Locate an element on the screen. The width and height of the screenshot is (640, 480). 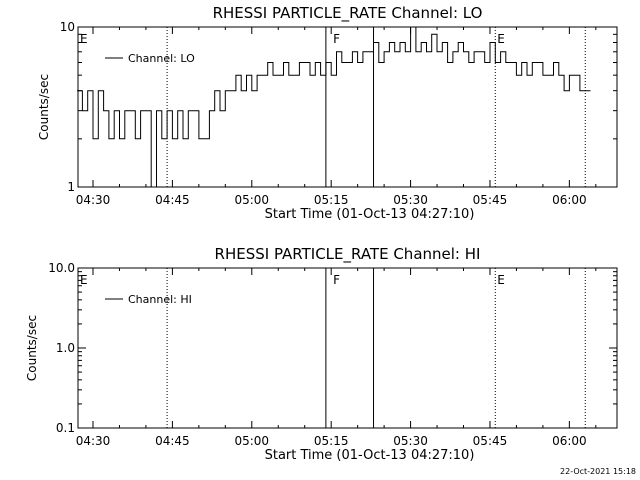
legend-label: Channel: HI is located at coordinates (160, 299).